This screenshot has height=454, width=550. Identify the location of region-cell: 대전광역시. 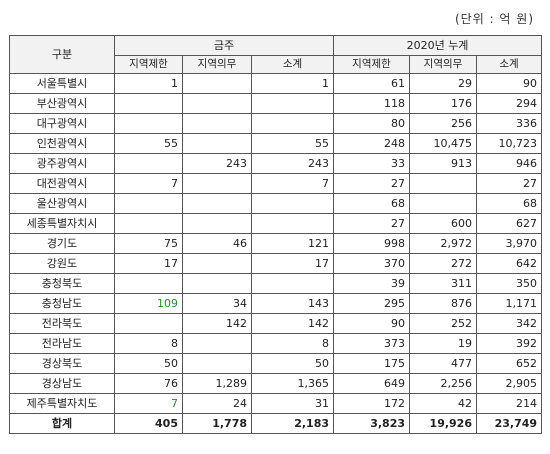
(62, 183).